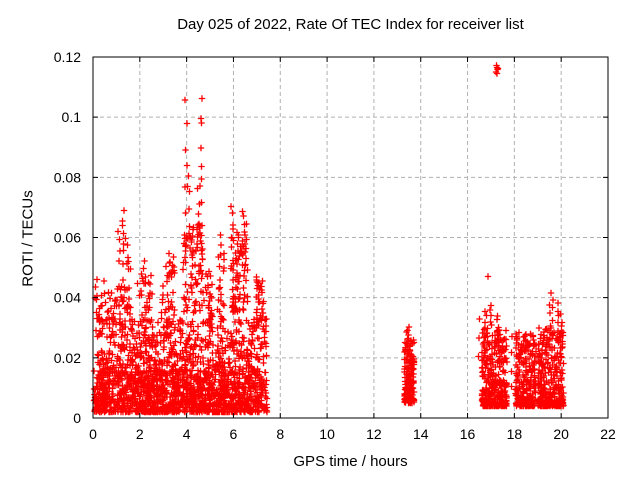  What do you see at coordinates (77, 418) in the screenshot?
I see `y-tick-label: 0` at bounding box center [77, 418].